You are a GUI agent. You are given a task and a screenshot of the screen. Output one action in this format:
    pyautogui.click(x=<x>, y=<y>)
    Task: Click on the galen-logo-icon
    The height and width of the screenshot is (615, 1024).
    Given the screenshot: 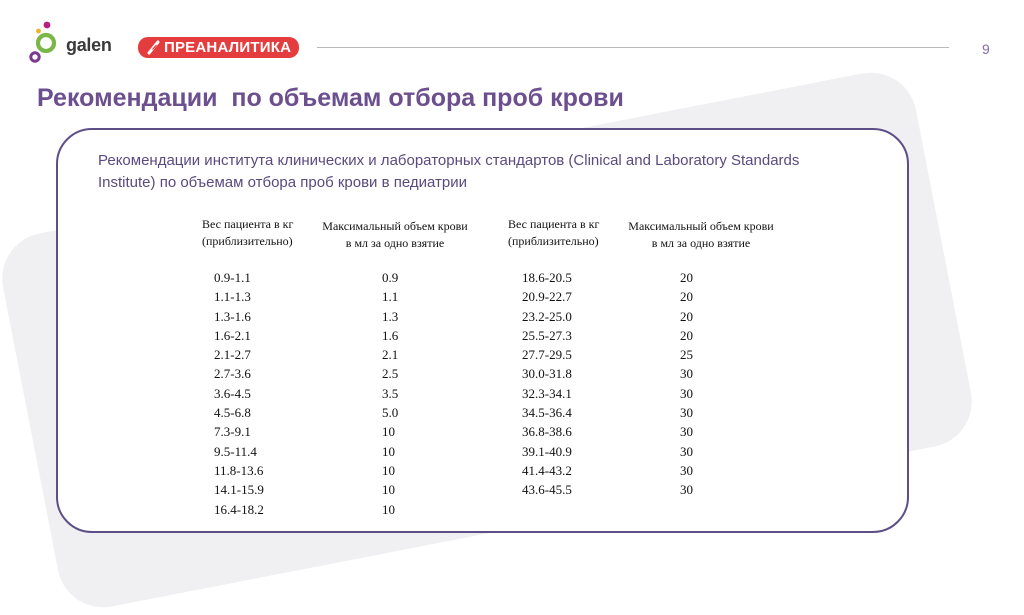 What is the action you would take?
    pyautogui.click(x=43, y=42)
    